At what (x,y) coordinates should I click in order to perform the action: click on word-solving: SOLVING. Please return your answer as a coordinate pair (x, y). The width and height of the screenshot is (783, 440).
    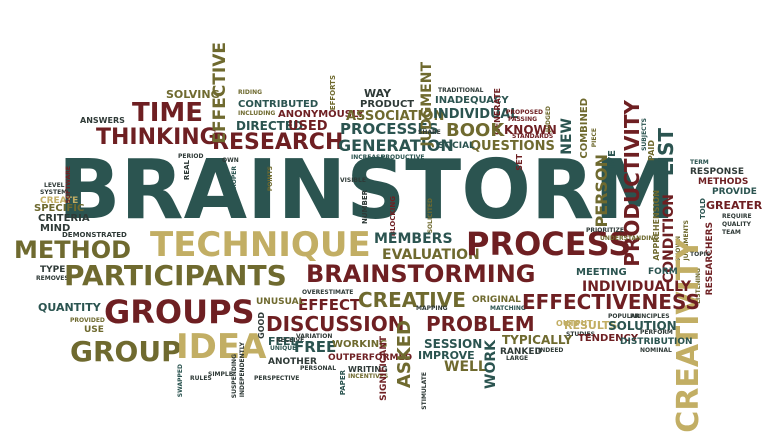
    Looking at the image, I should click on (193, 94).